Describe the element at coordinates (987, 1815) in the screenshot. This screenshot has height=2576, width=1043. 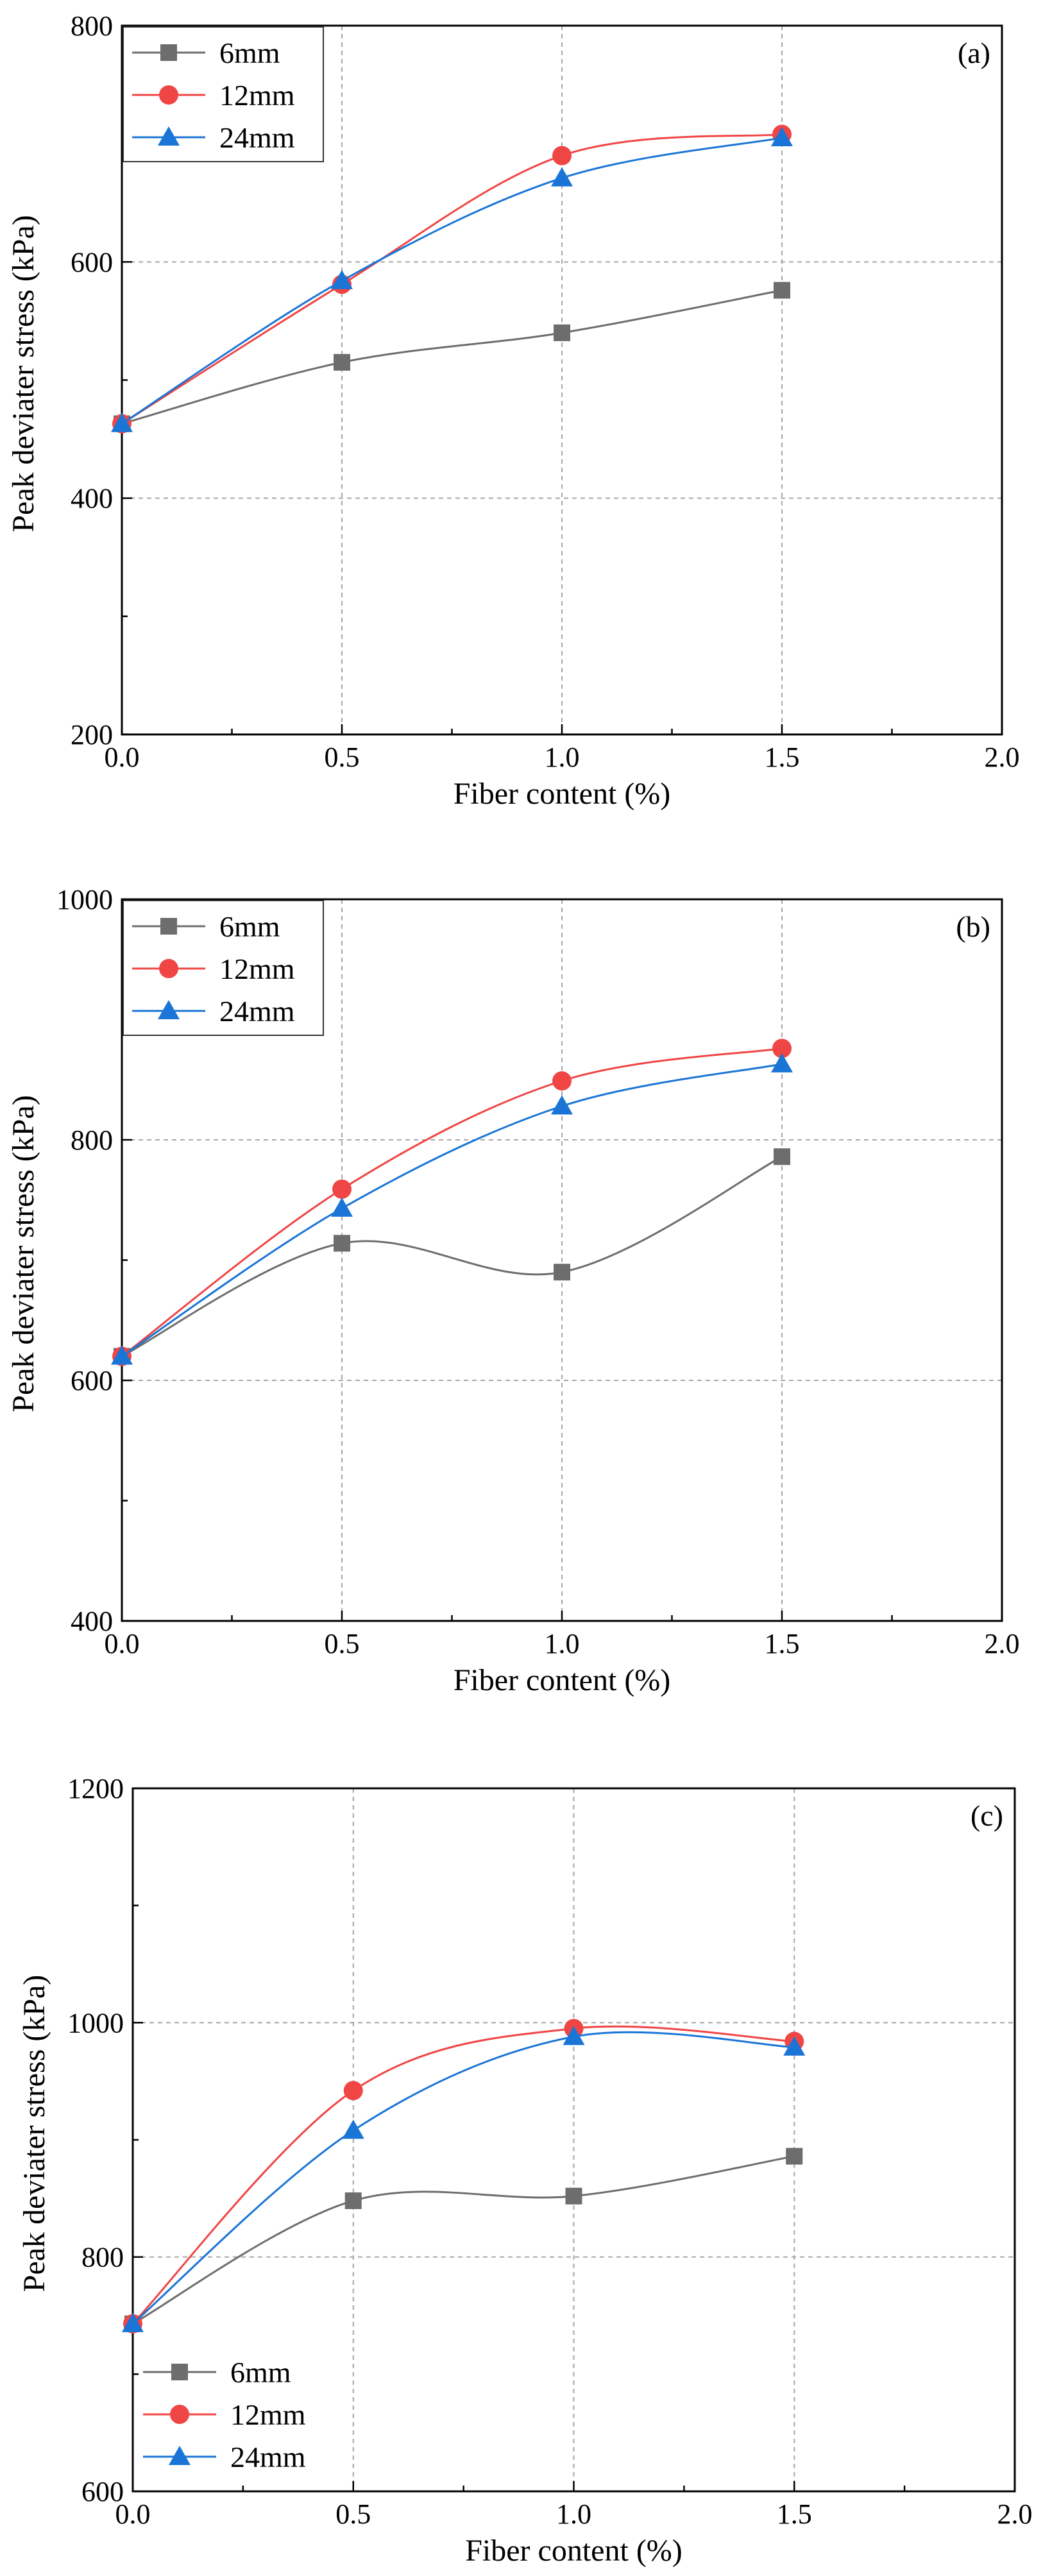
I see `panel-label: (c)` at that location.